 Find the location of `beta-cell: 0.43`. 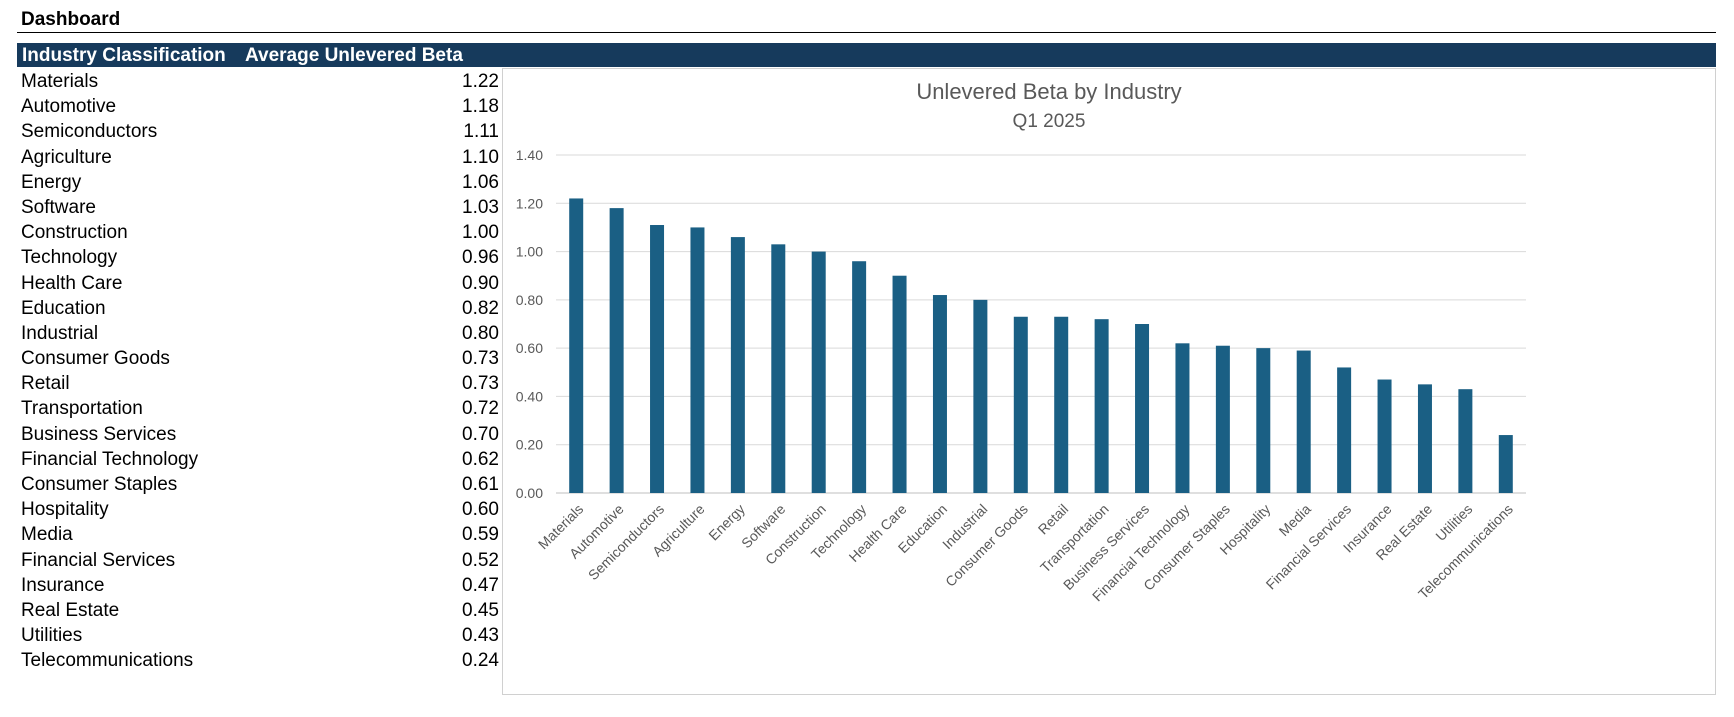

beta-cell: 0.43 is located at coordinates (480, 636).